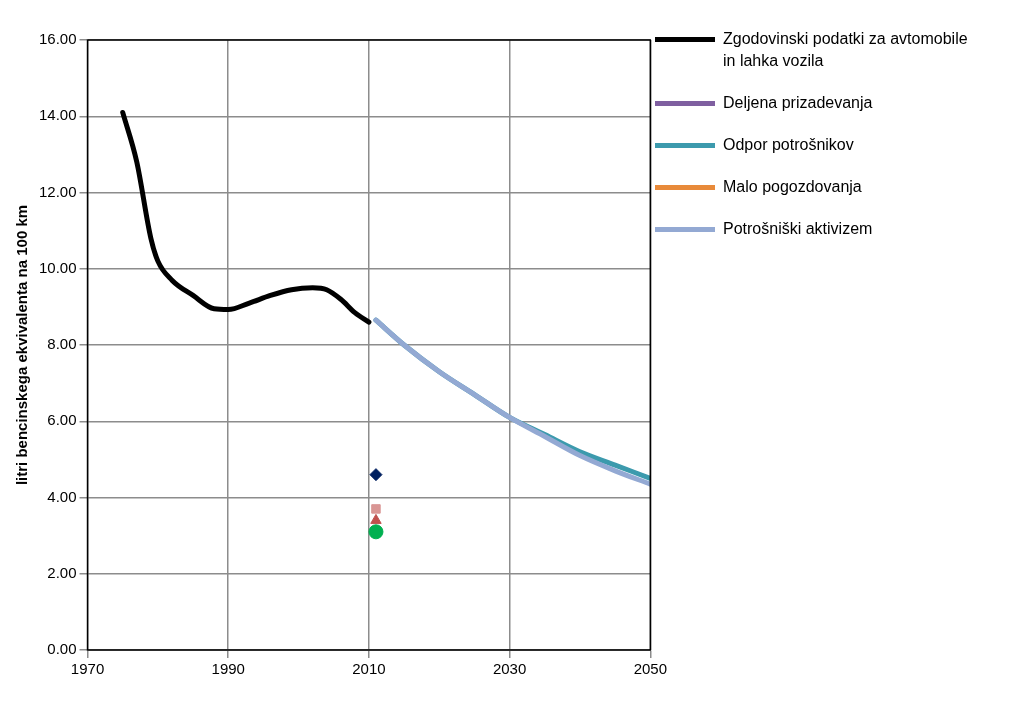  I want to click on y-tick-label: 4.00, so click(62, 496).